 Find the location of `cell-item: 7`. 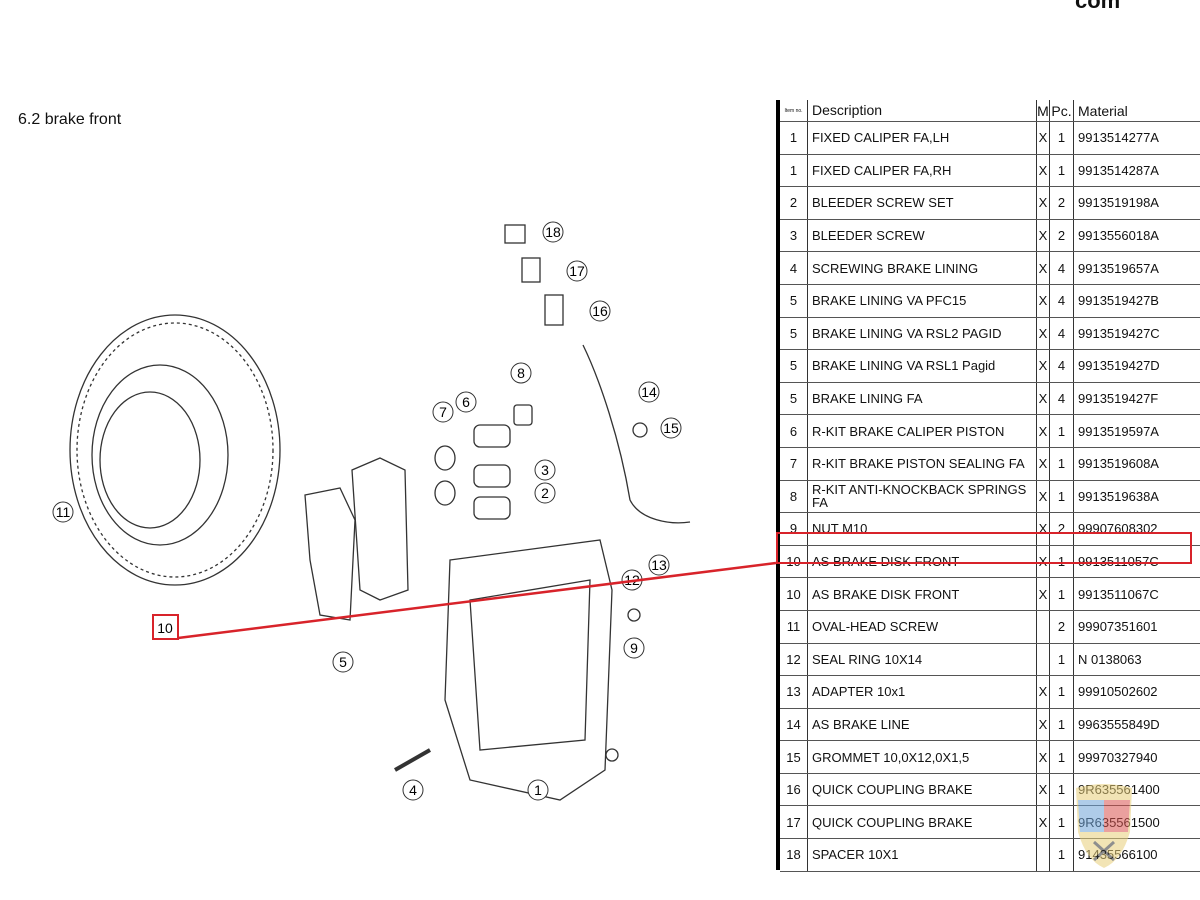

cell-item: 7 is located at coordinates (794, 463).